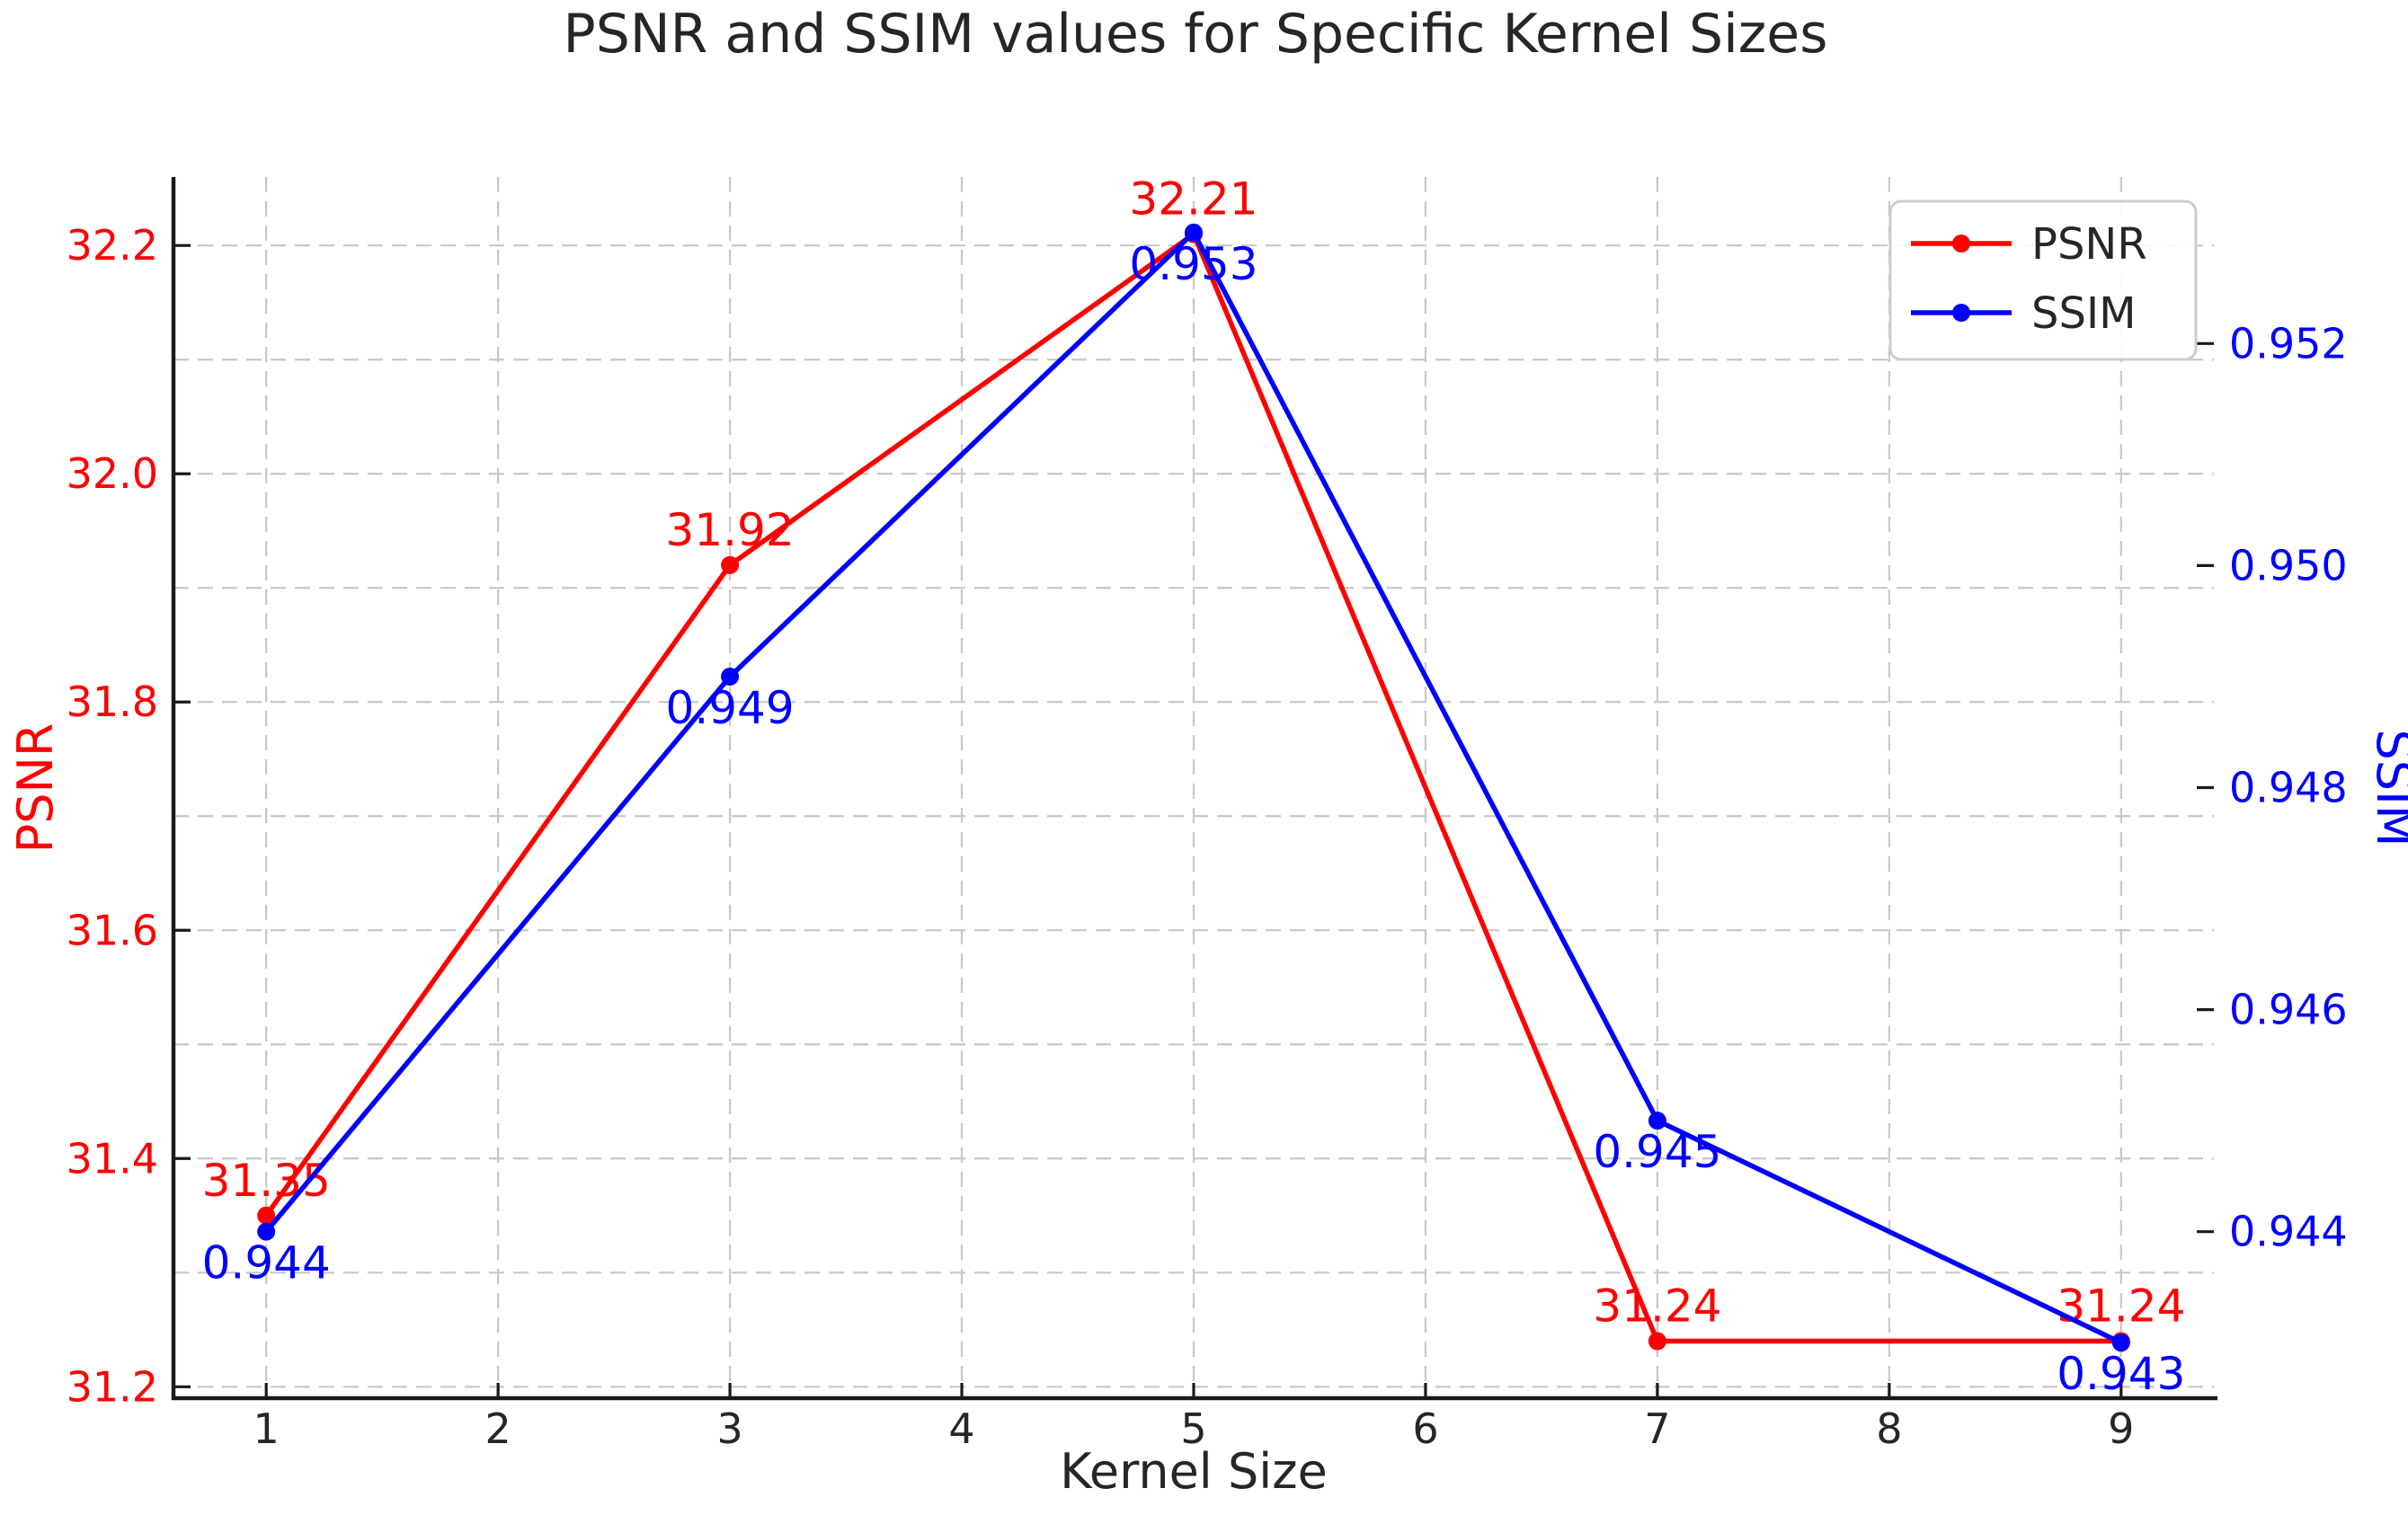 The width and height of the screenshot is (2408, 1515). I want to click on left-y-axis-label: PSNR, so click(35, 789).